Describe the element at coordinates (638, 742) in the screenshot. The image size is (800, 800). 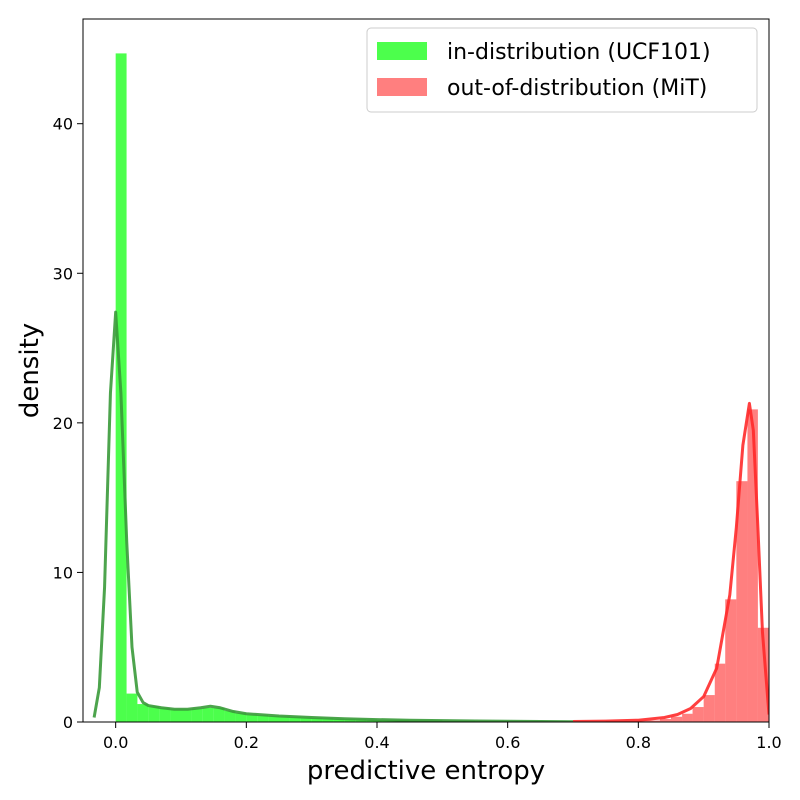
I see `x-tick-label: 0.8` at that location.